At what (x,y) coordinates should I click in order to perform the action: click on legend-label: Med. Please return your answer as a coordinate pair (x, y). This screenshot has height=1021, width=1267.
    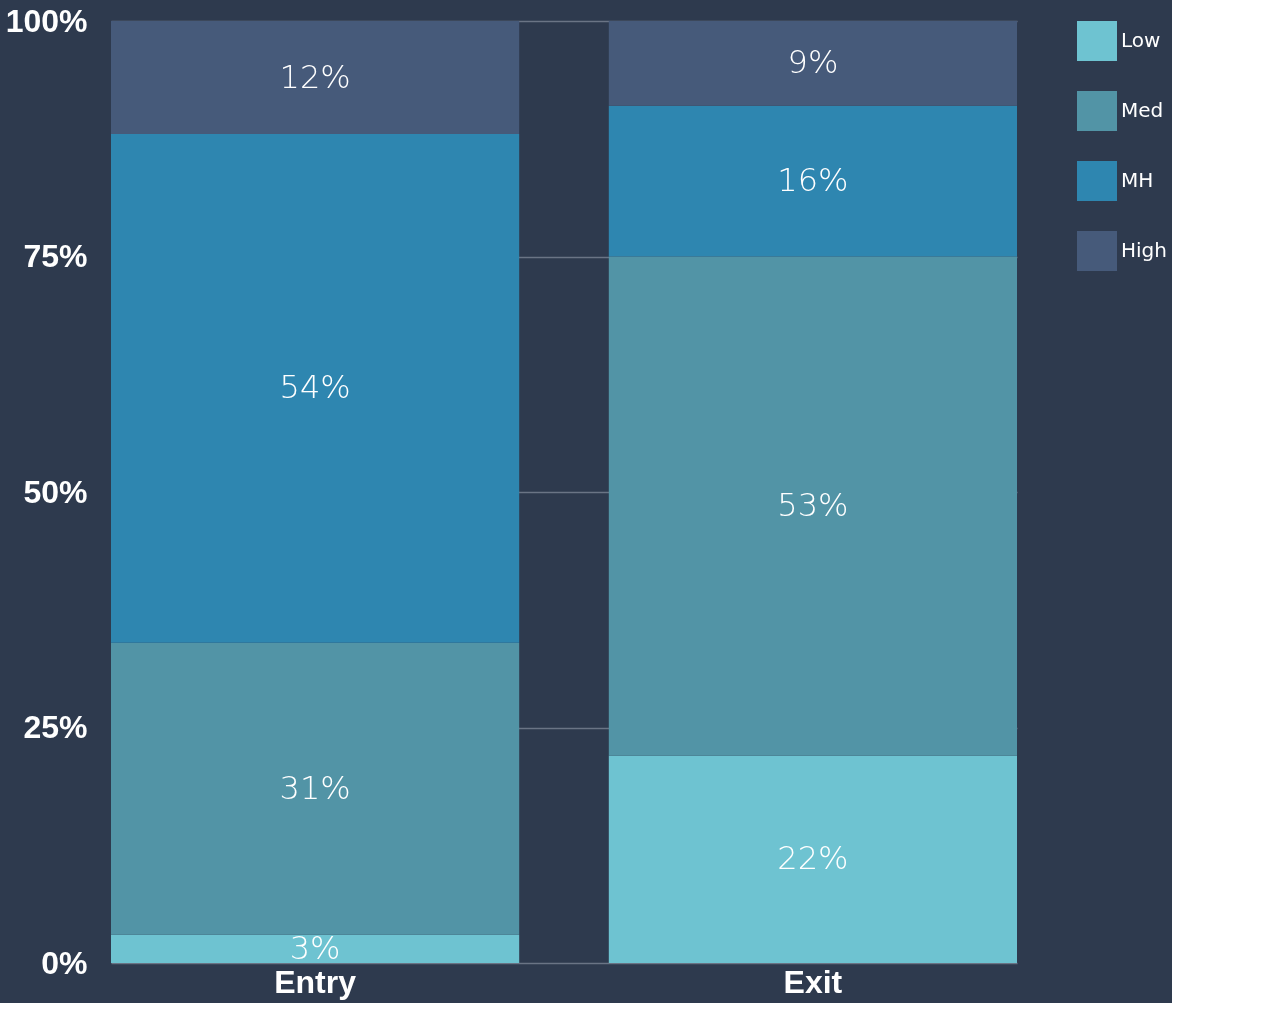
    Looking at the image, I should click on (1142, 110).